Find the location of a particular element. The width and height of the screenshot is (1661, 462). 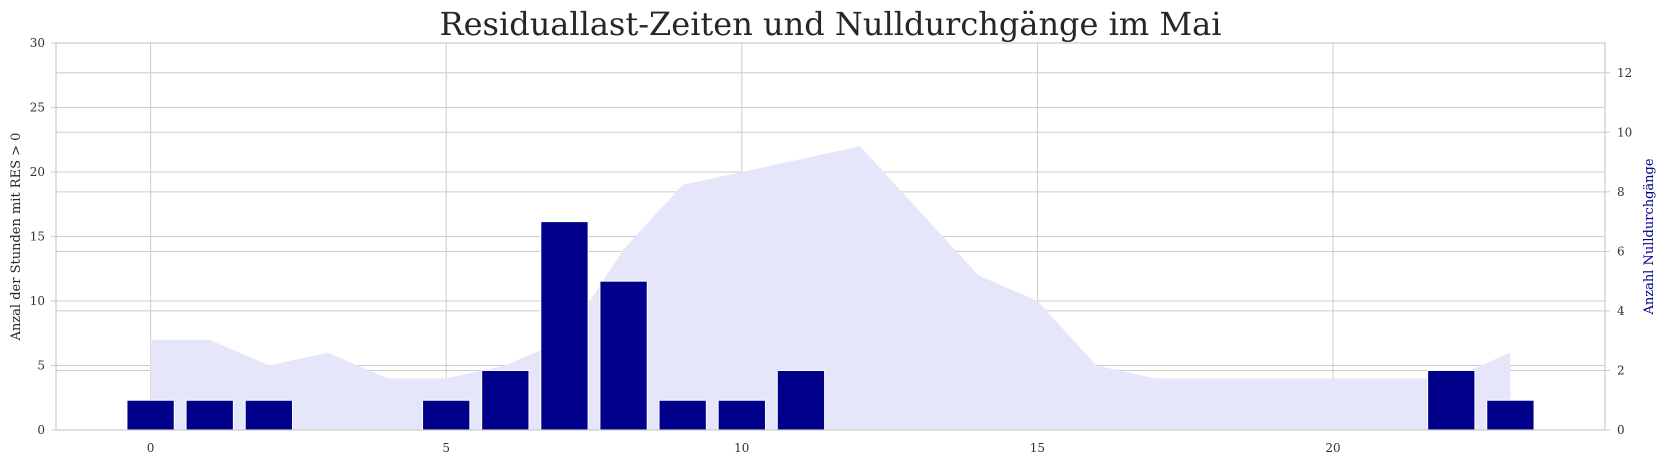

x-tick-label: 20 is located at coordinates (1332, 448).